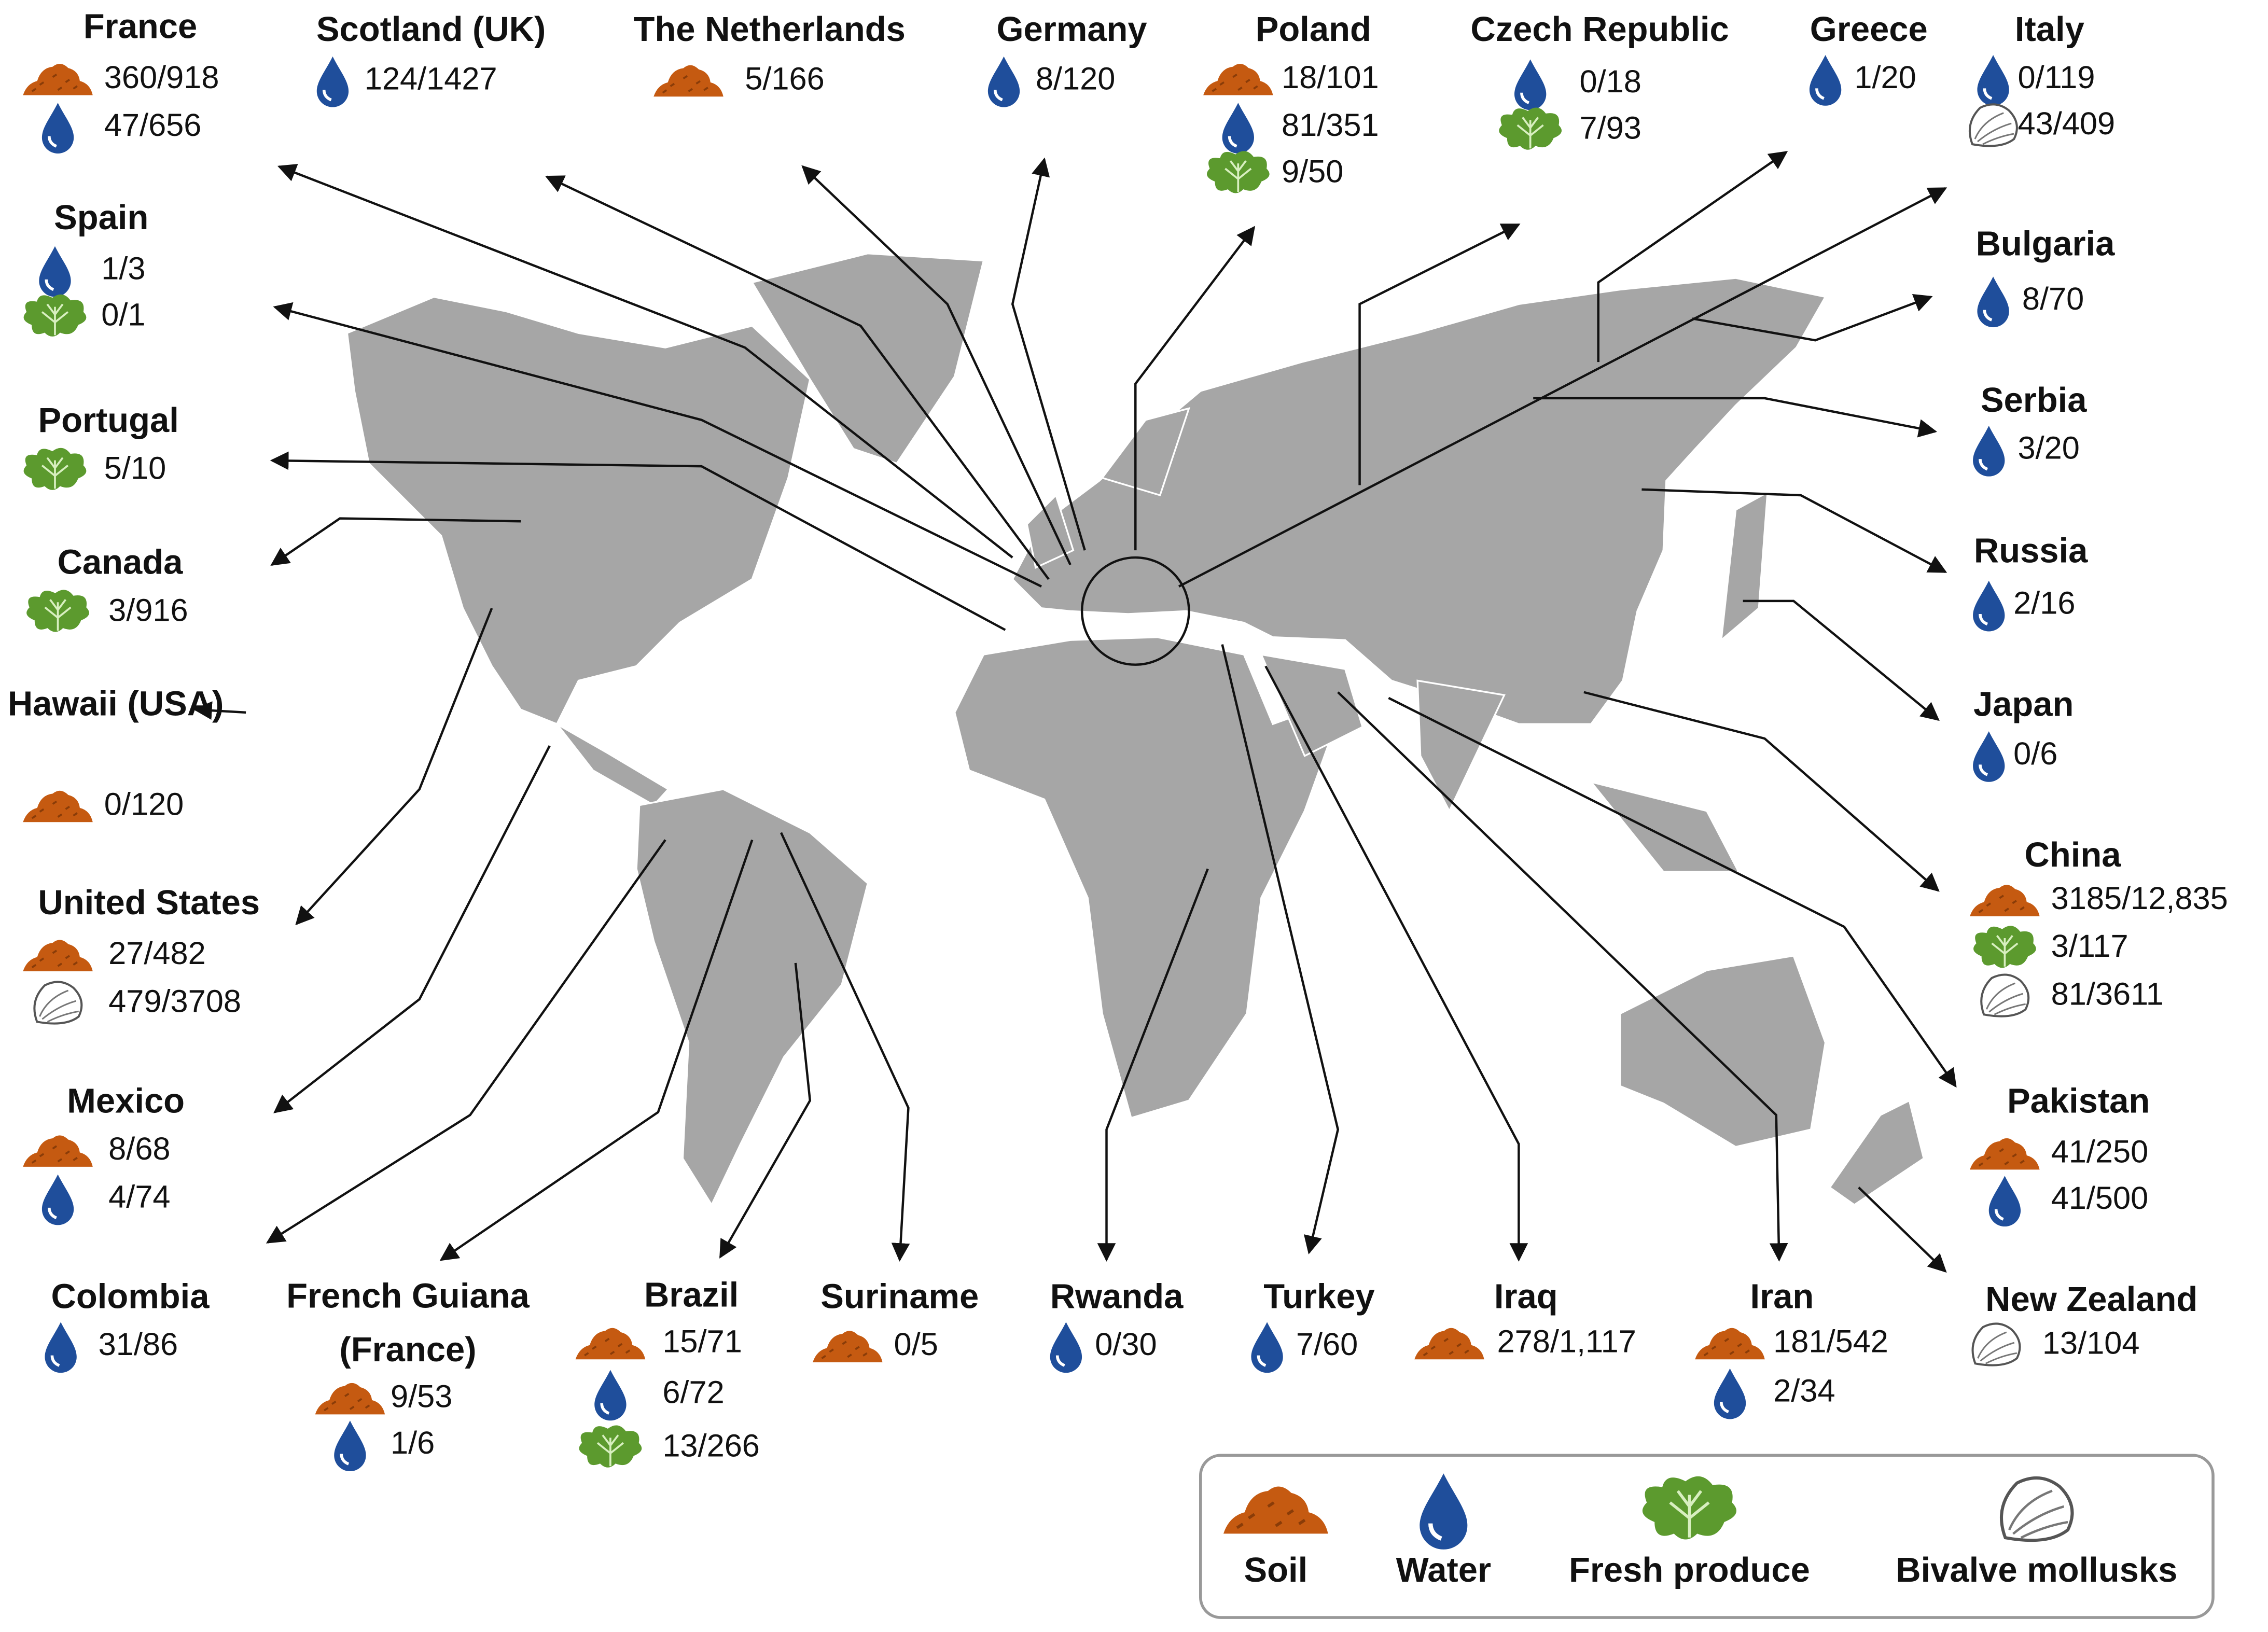 The height and width of the screenshot is (1632, 2268). Describe the element at coordinates (1330, 77) in the screenshot. I see `sample-count: 18/101` at that location.